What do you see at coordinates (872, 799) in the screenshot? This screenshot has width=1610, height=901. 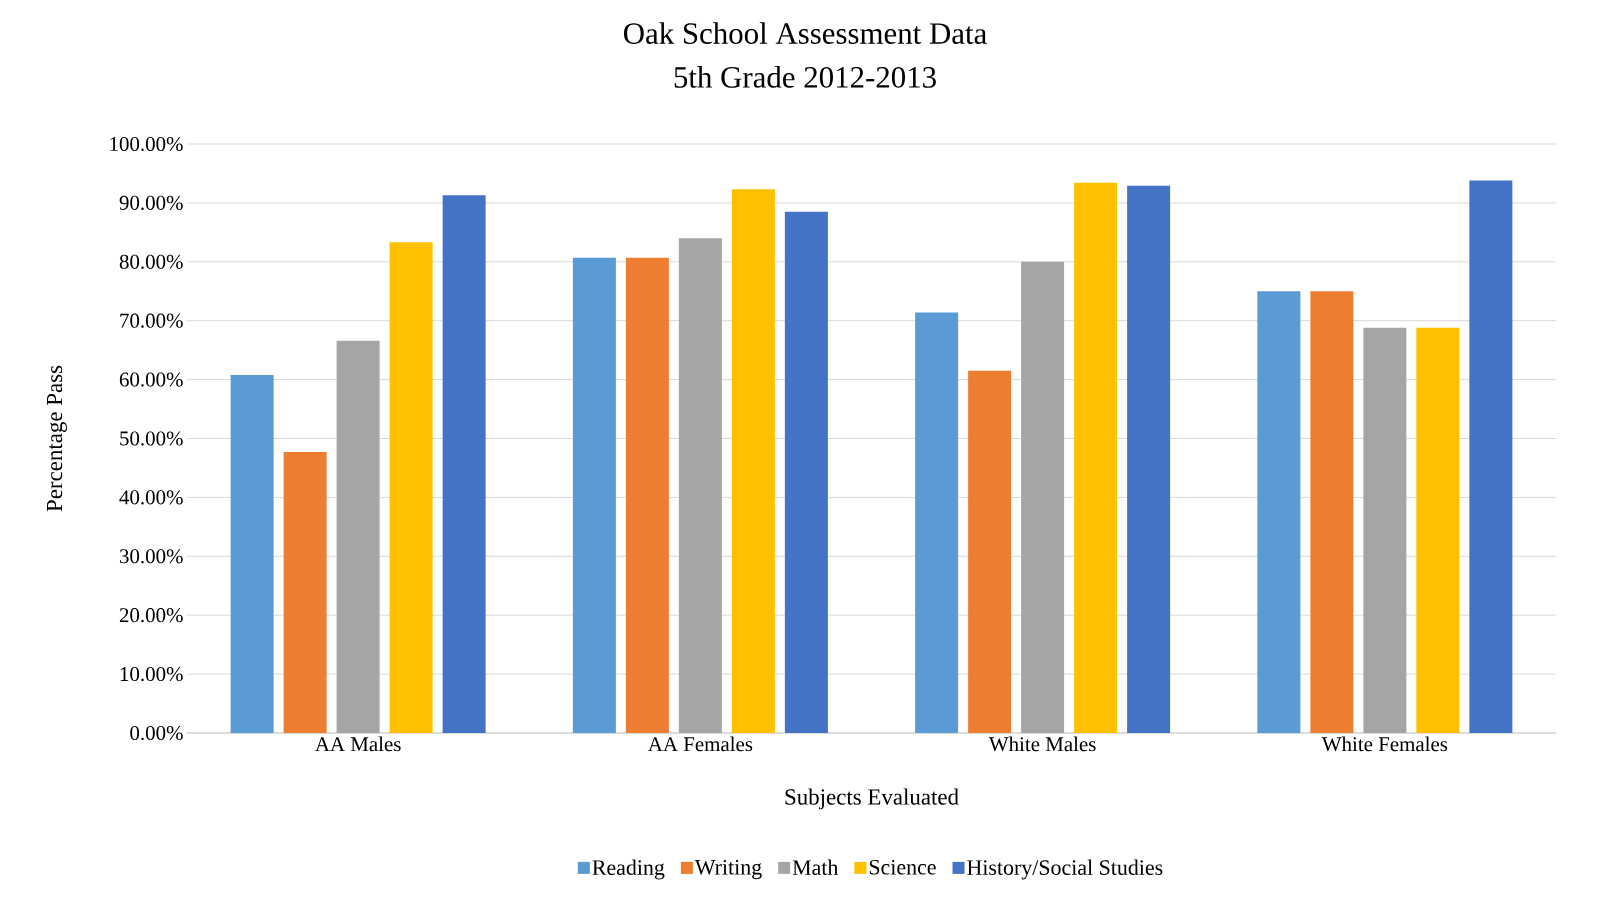 I see `x-axis-title: Subjects Evaluated` at bounding box center [872, 799].